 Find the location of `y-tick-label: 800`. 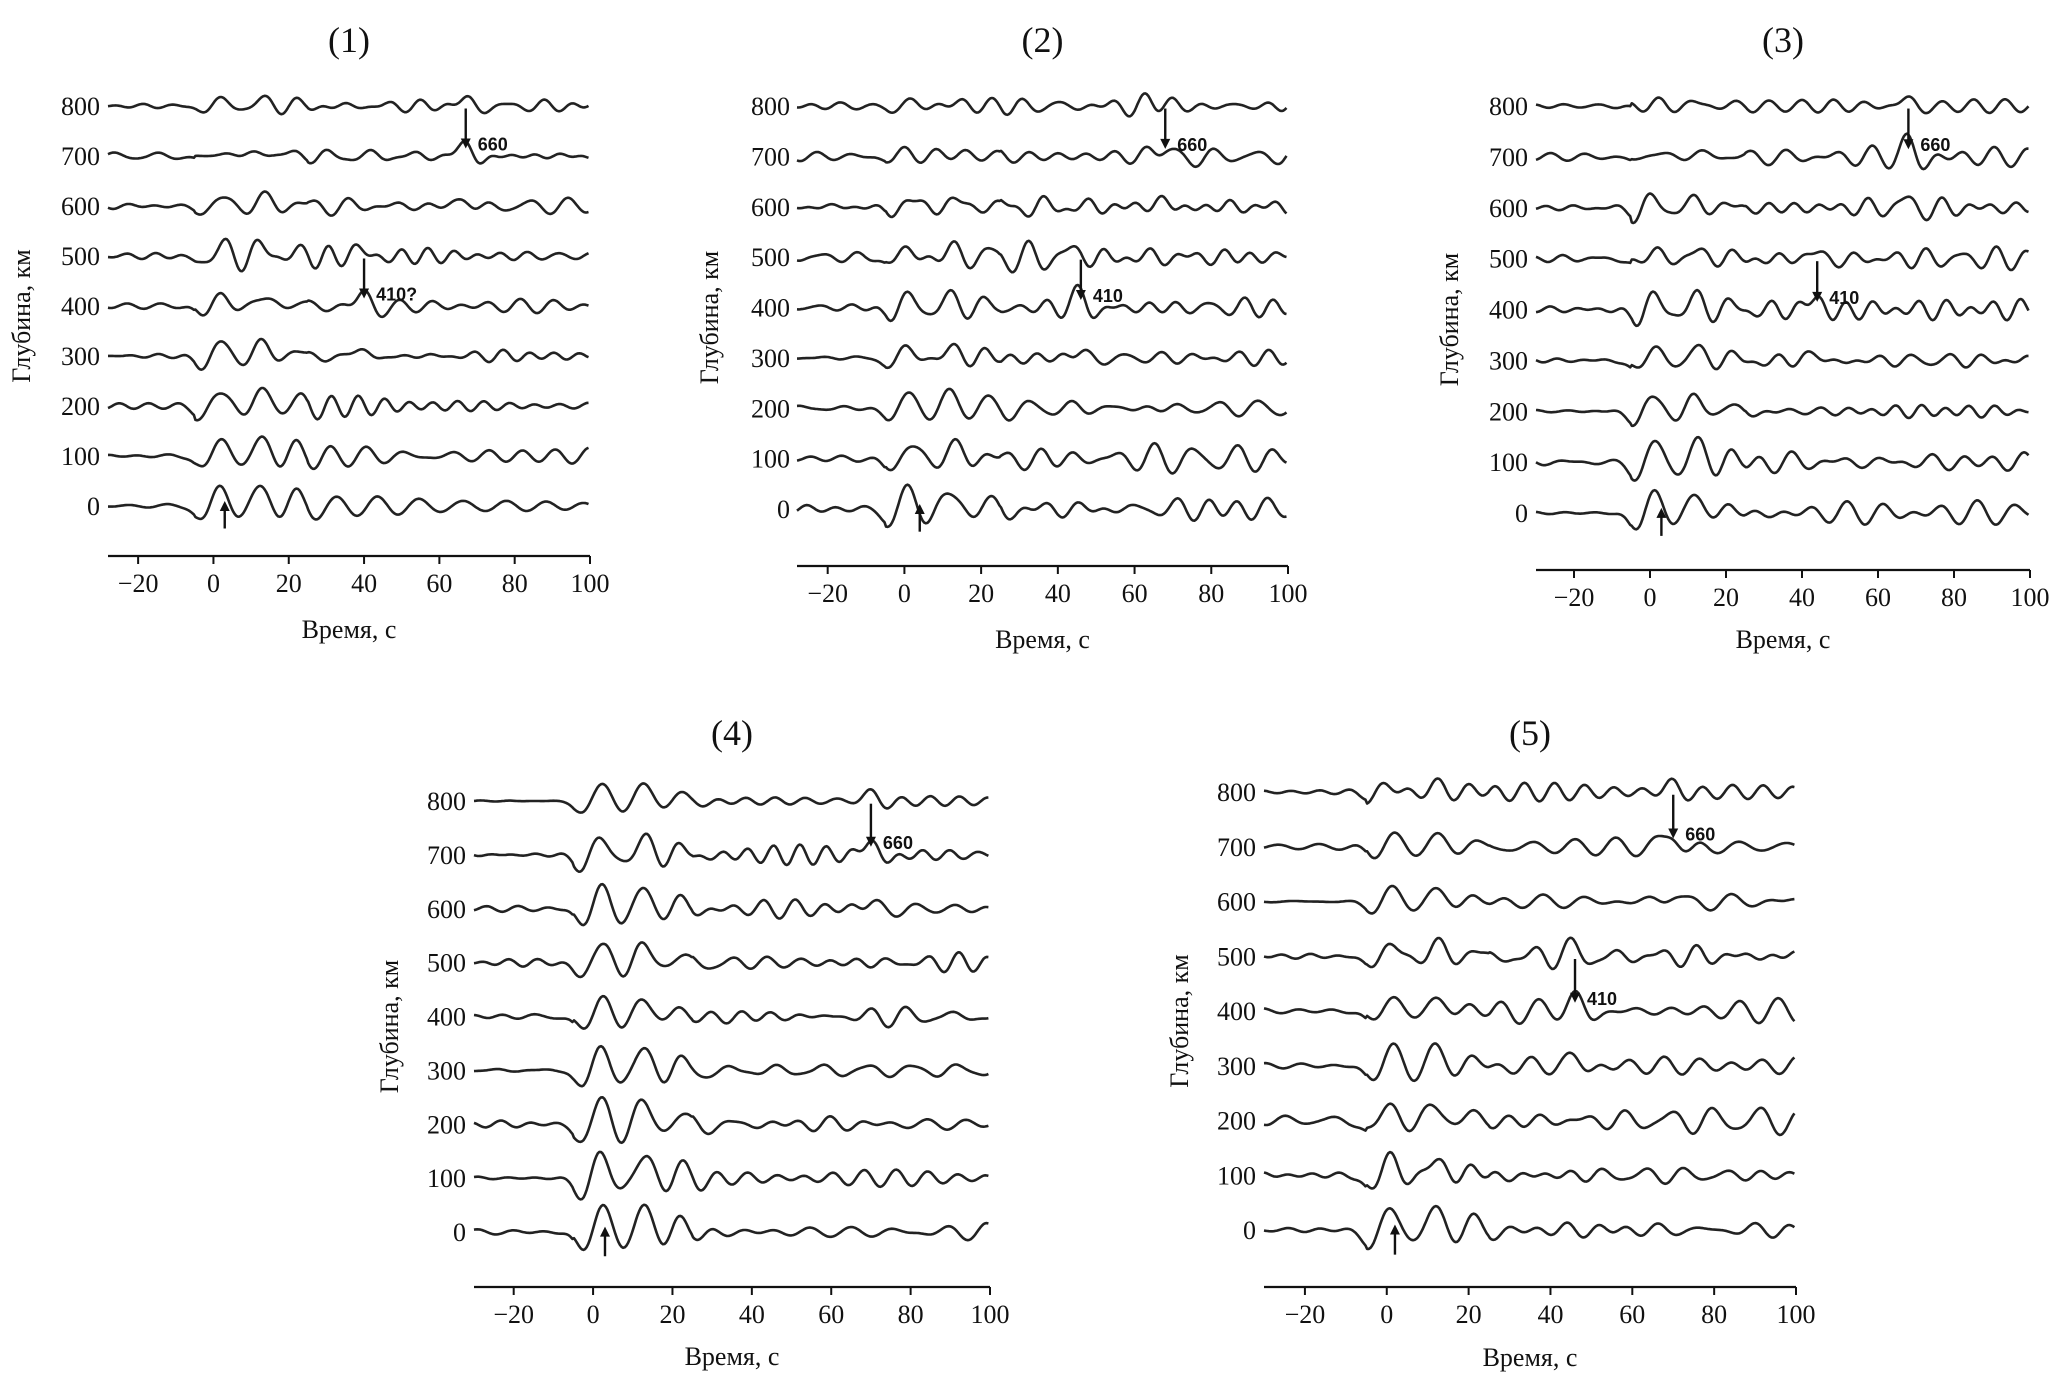

y-tick-label: 800 is located at coordinates (80, 106).